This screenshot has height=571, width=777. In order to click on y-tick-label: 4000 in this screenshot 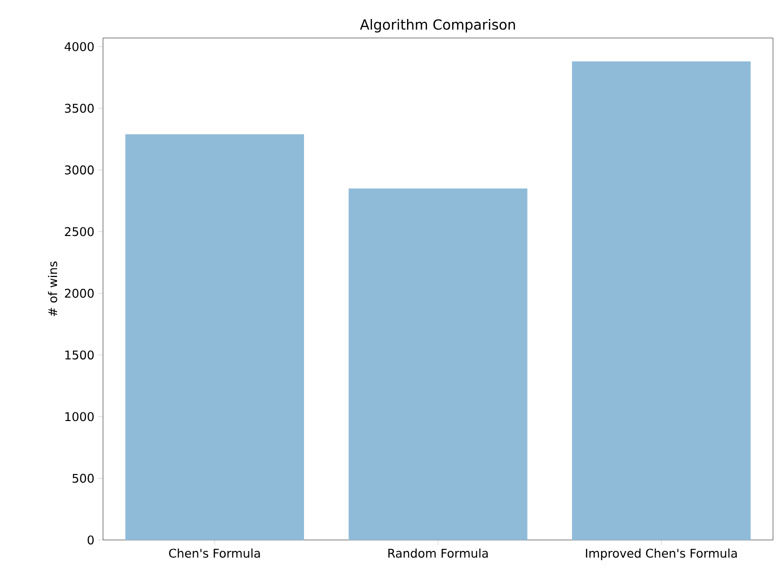, I will do `click(79, 47)`.